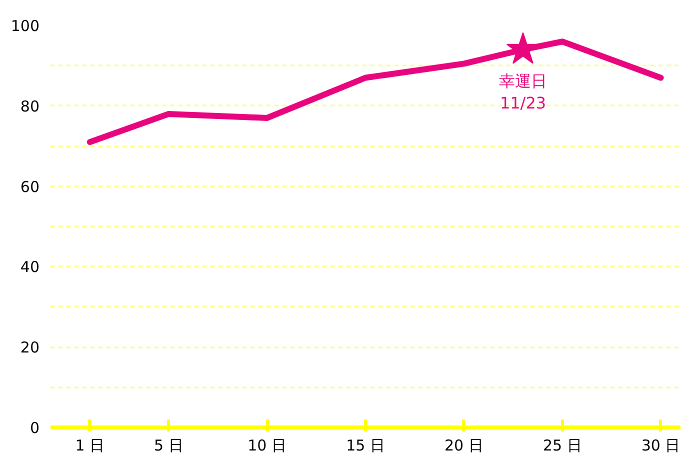 The width and height of the screenshot is (700, 467). Describe the element at coordinates (25, 26) in the screenshot. I see `y-tick-label: 100` at that location.